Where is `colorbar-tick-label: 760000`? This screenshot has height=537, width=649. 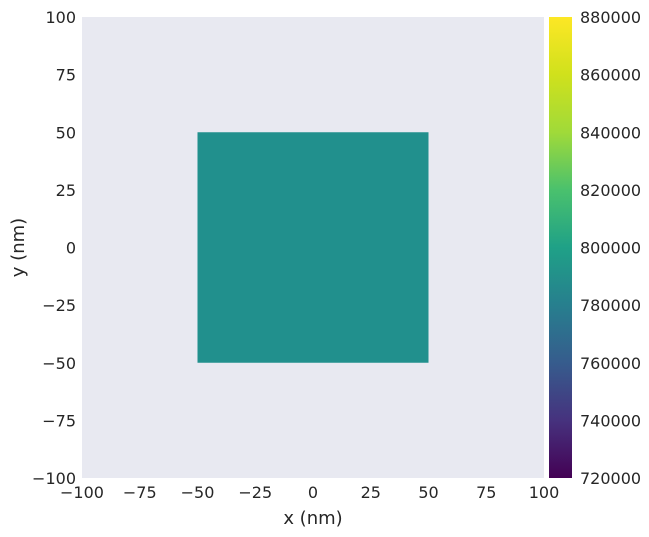 colorbar-tick-label: 760000 is located at coordinates (610, 363).